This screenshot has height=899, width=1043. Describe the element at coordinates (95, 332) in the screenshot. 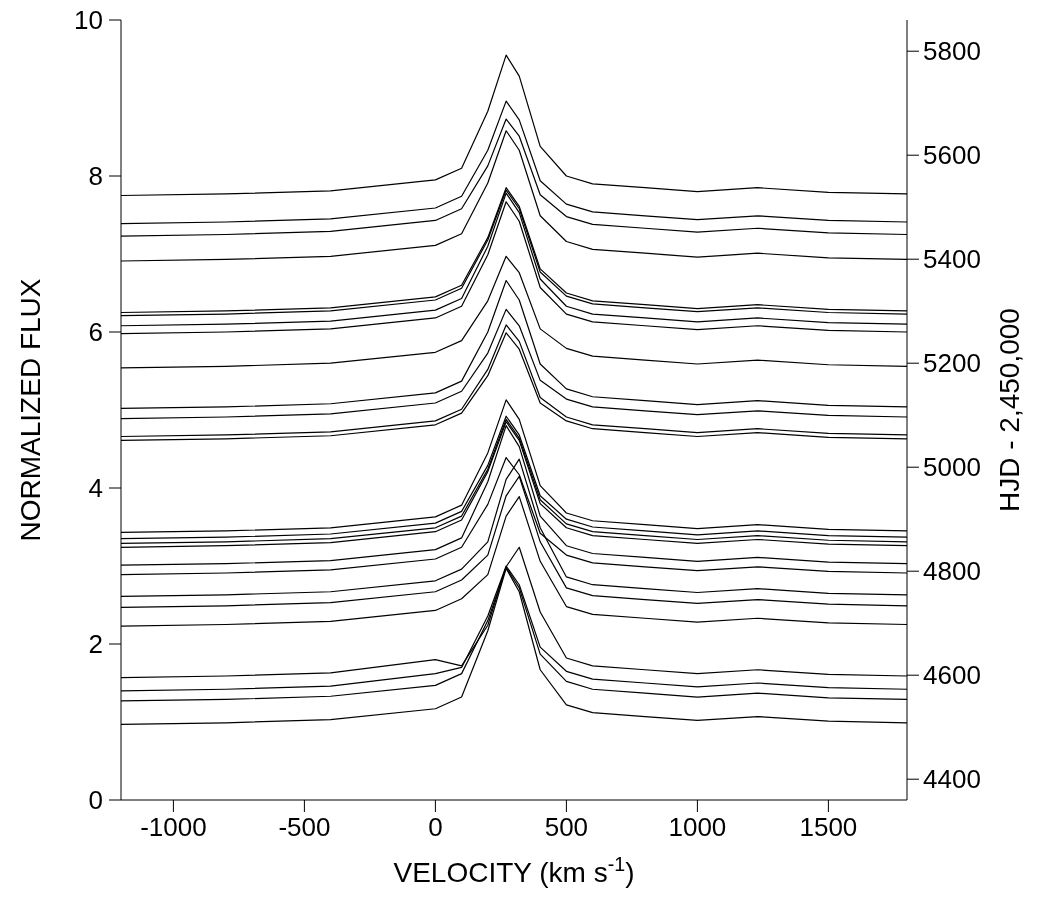

I see `y-tick-label: 6` at that location.